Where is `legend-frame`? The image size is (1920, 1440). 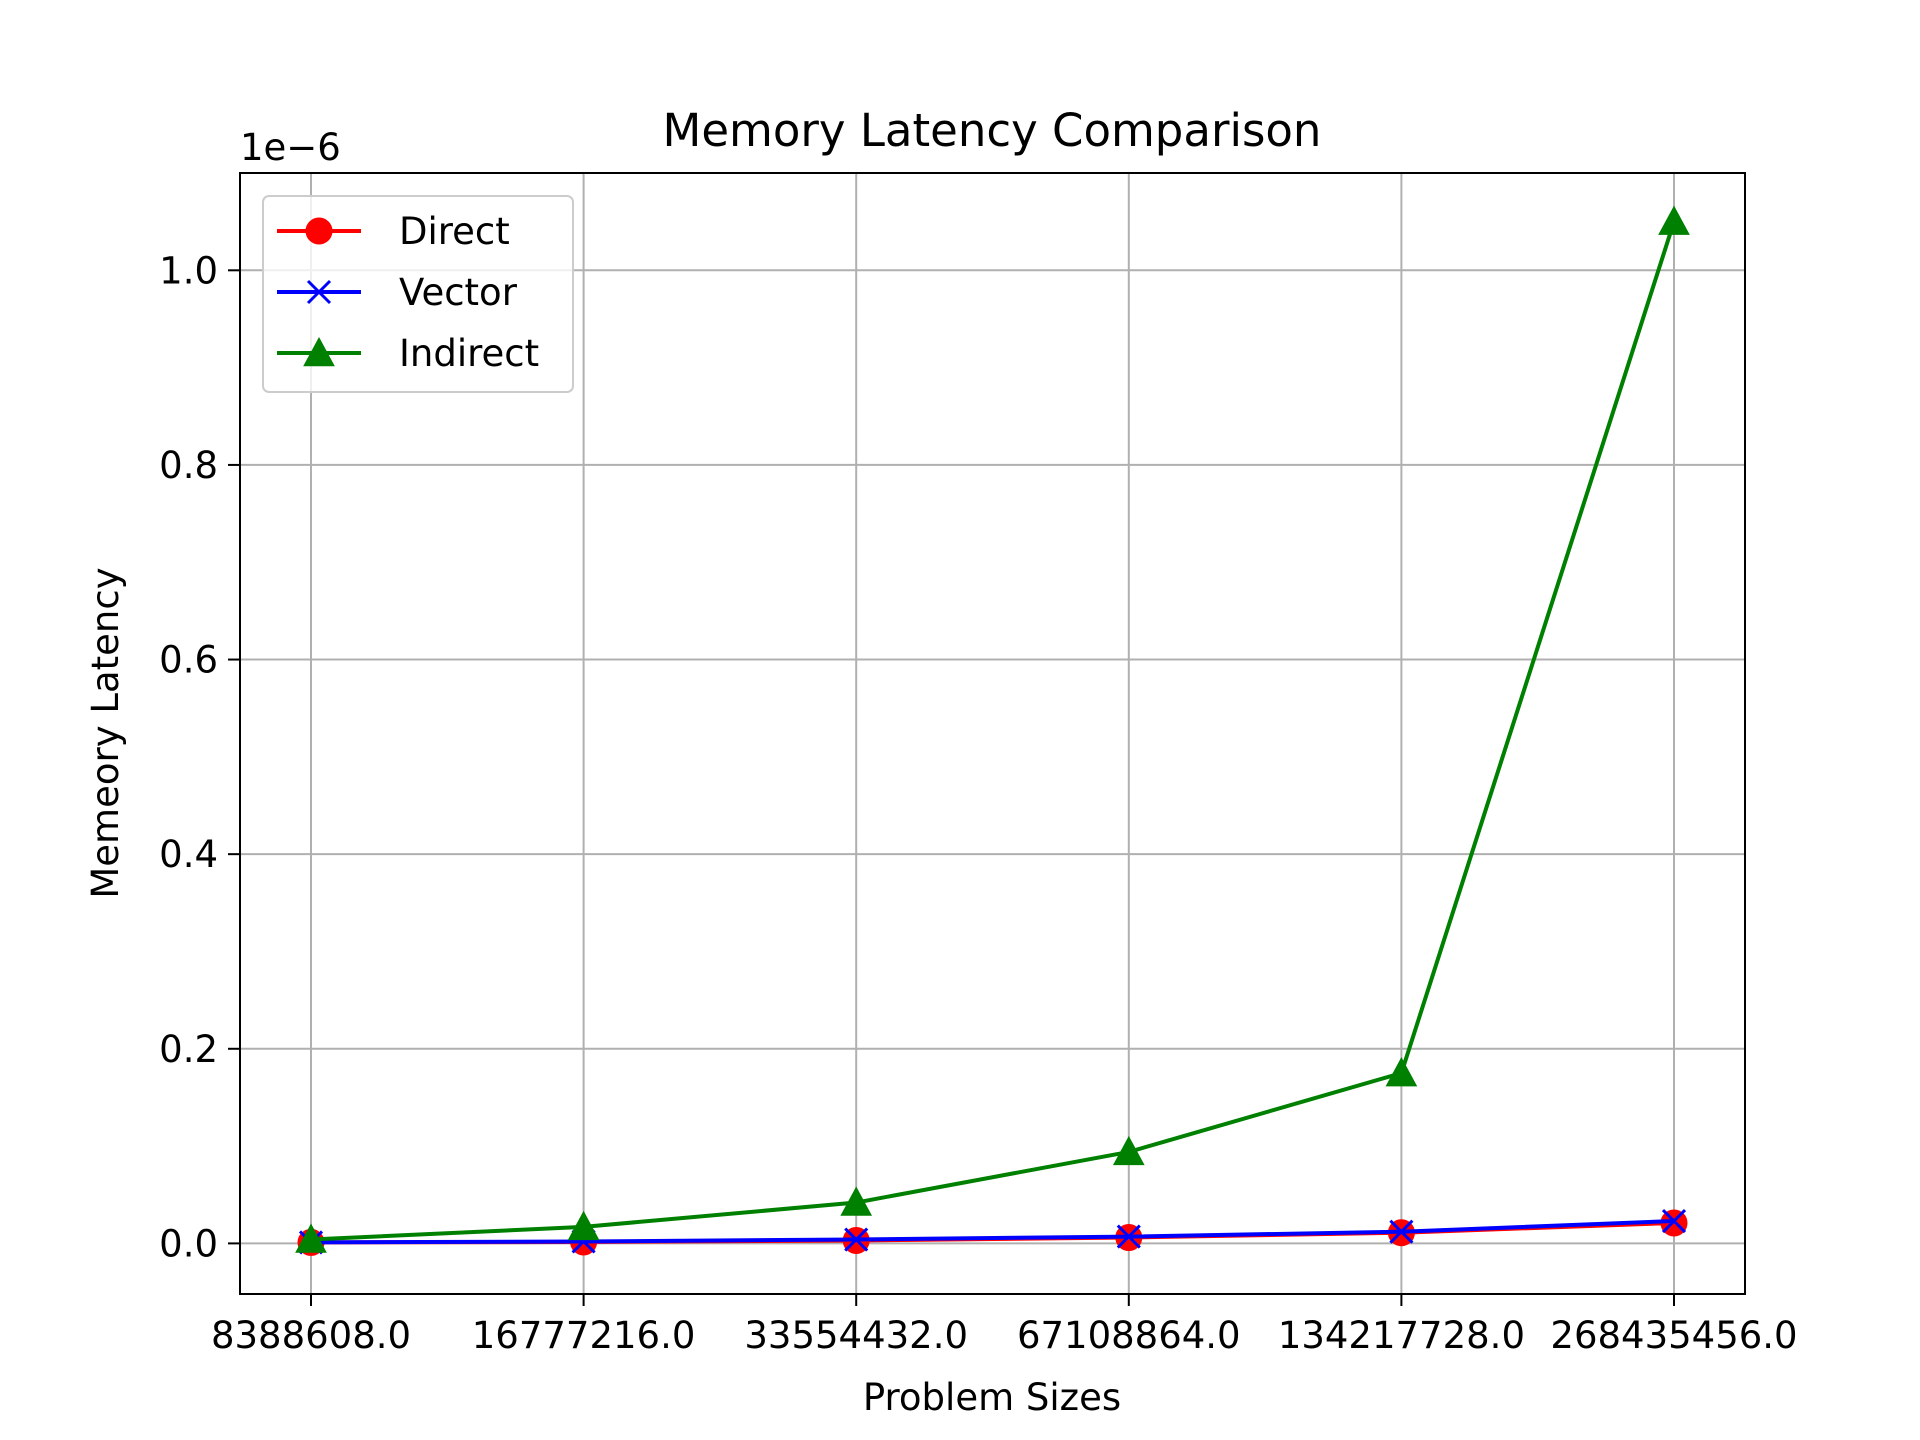
legend-frame is located at coordinates (418, 294).